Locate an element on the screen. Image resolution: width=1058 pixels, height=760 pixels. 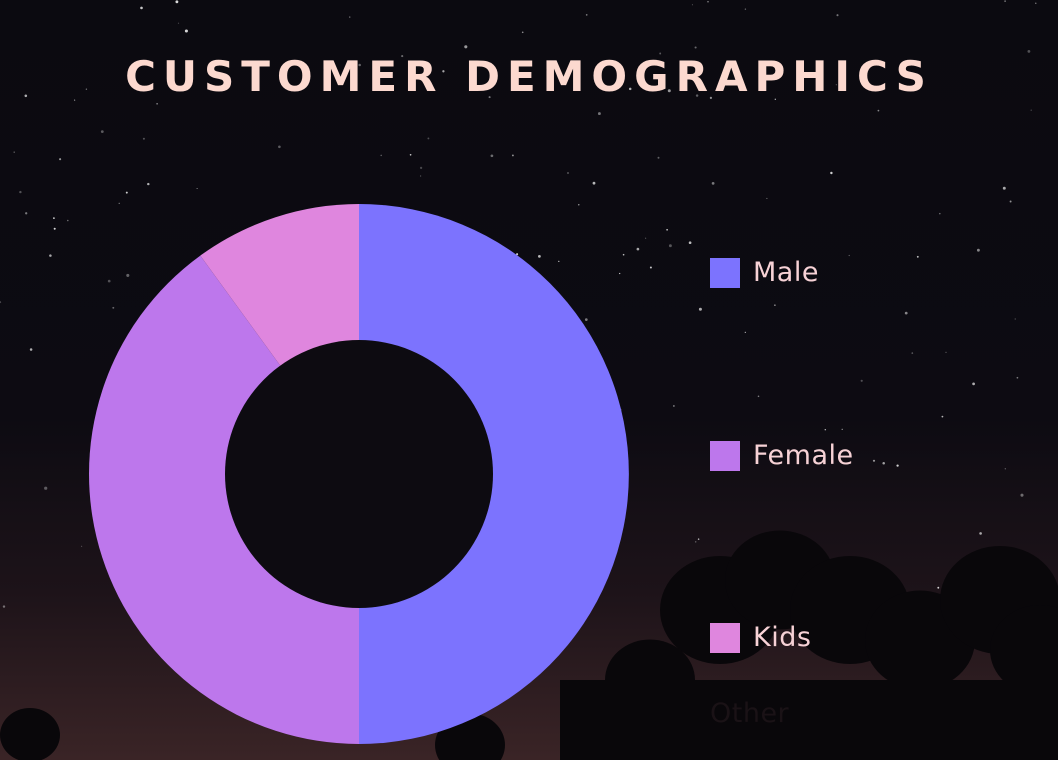
legend-item-male: Male is located at coordinates (764, 272).